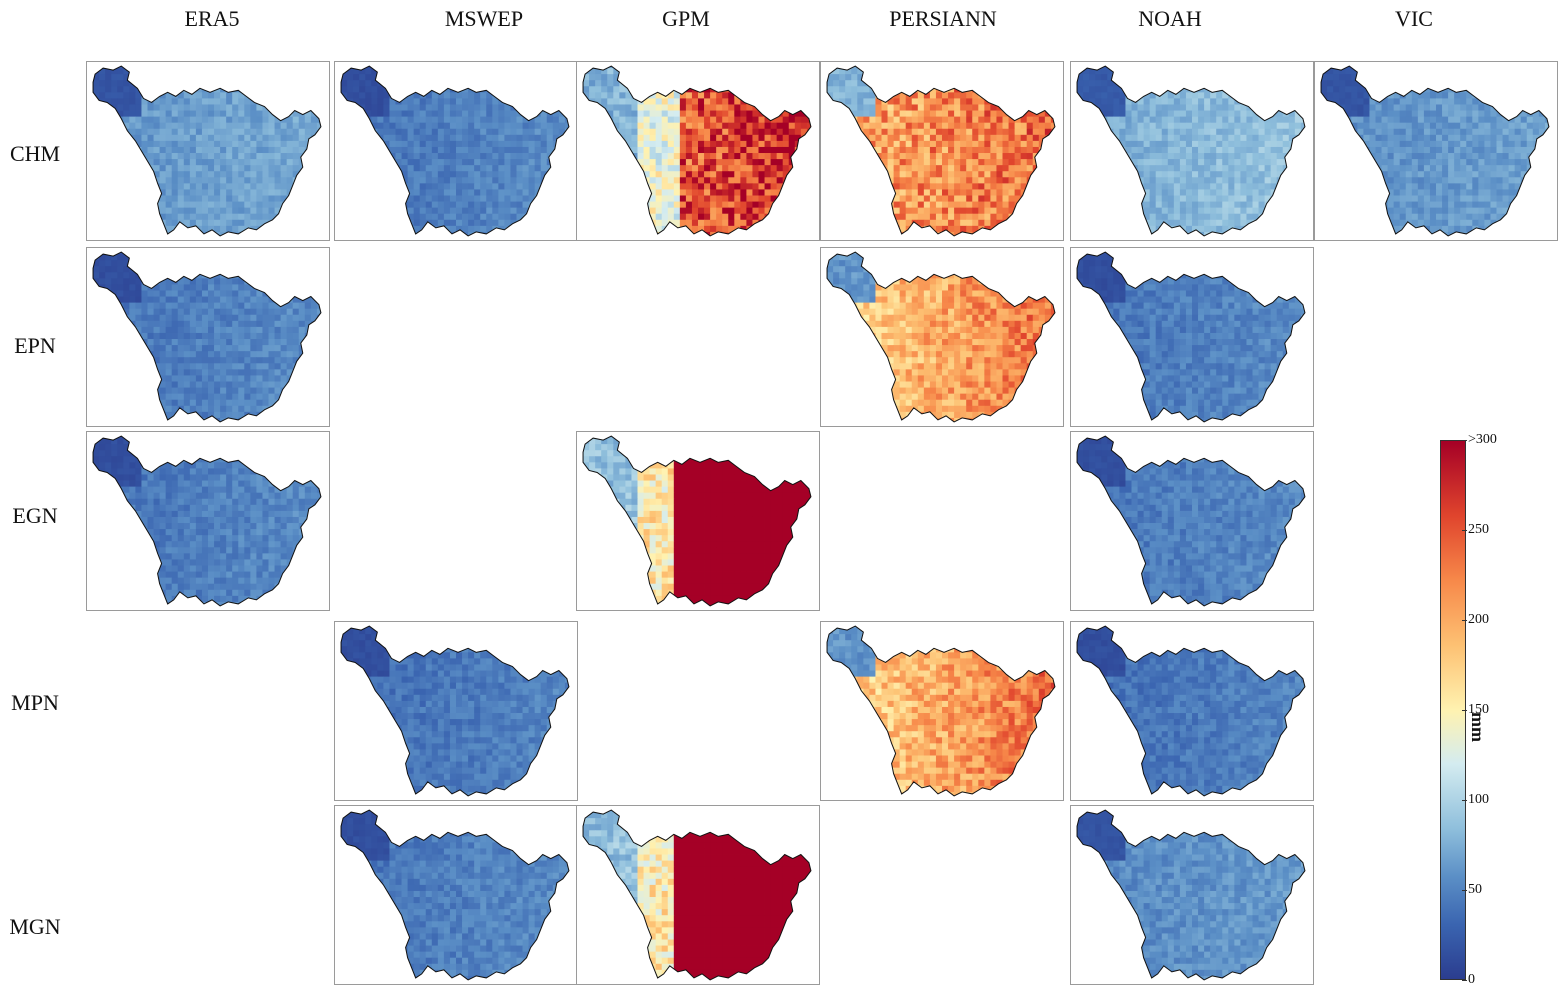  Describe the element at coordinates (35, 346) in the screenshot. I see `row-label-epn: EPN` at that location.